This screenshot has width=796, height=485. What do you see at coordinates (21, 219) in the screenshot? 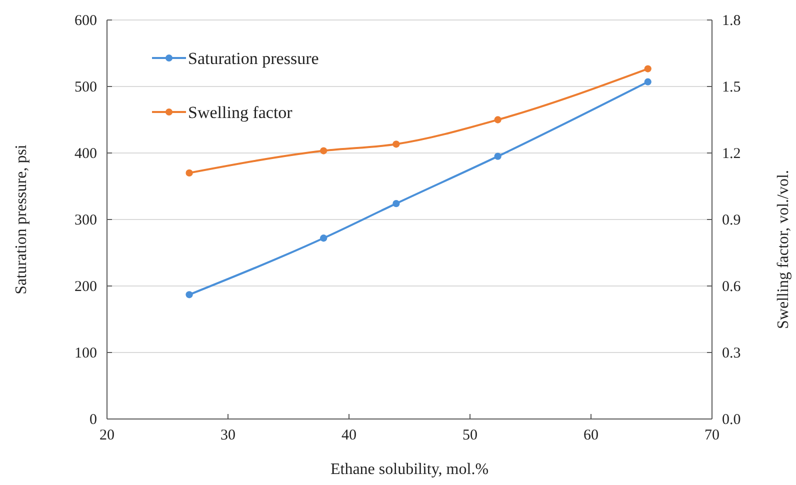
I see `y-axis-title: Saturation pressure, psi` at bounding box center [21, 219].